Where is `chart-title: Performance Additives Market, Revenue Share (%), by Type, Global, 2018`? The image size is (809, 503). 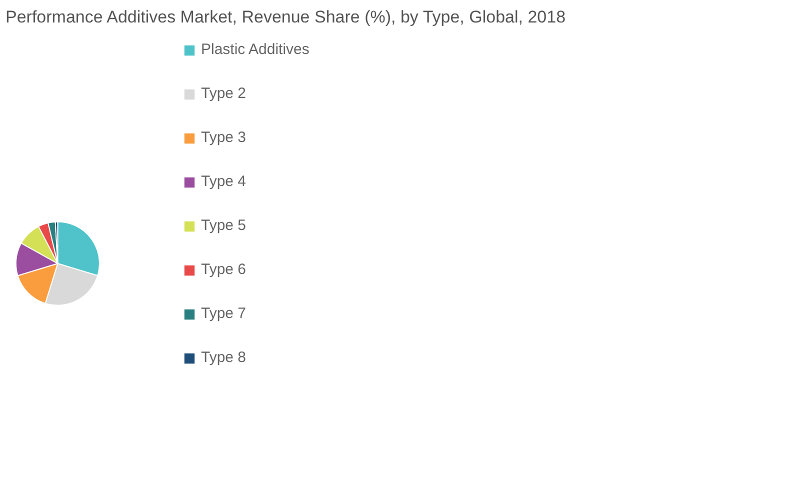 chart-title: Performance Additives Market, Revenue Share (%), by Type, Global, 2018 is located at coordinates (286, 17).